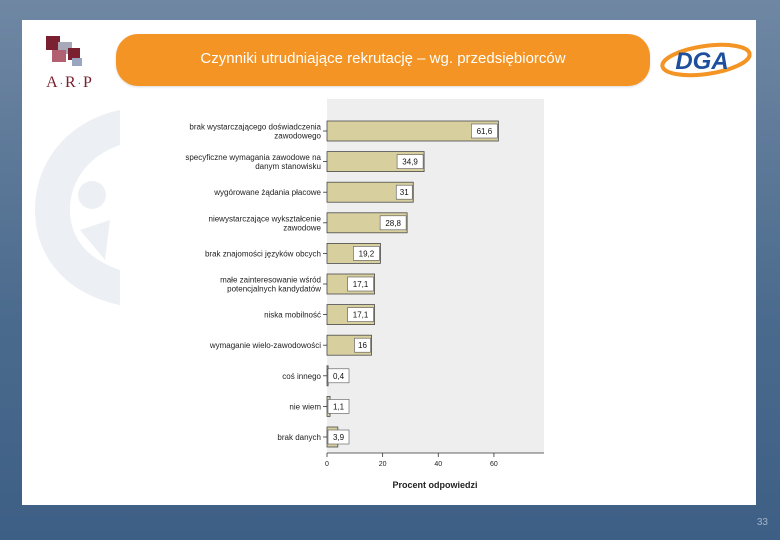 Image resolution: width=780 pixels, height=540 pixels. What do you see at coordinates (77, 207) in the screenshot?
I see `watermark-graphic` at bounding box center [77, 207].